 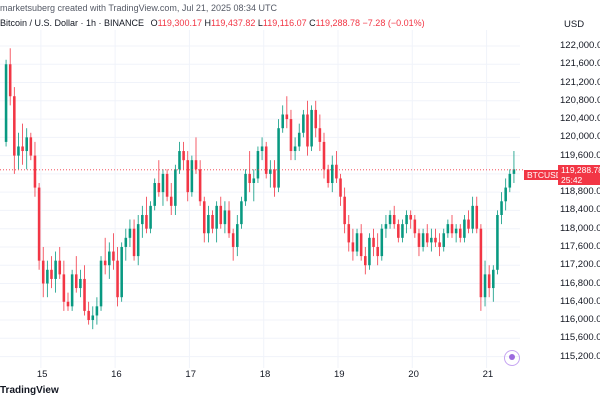 What do you see at coordinates (580, 228) in the screenshot?
I see `price-tick-label: 118,000.00` at bounding box center [580, 228].